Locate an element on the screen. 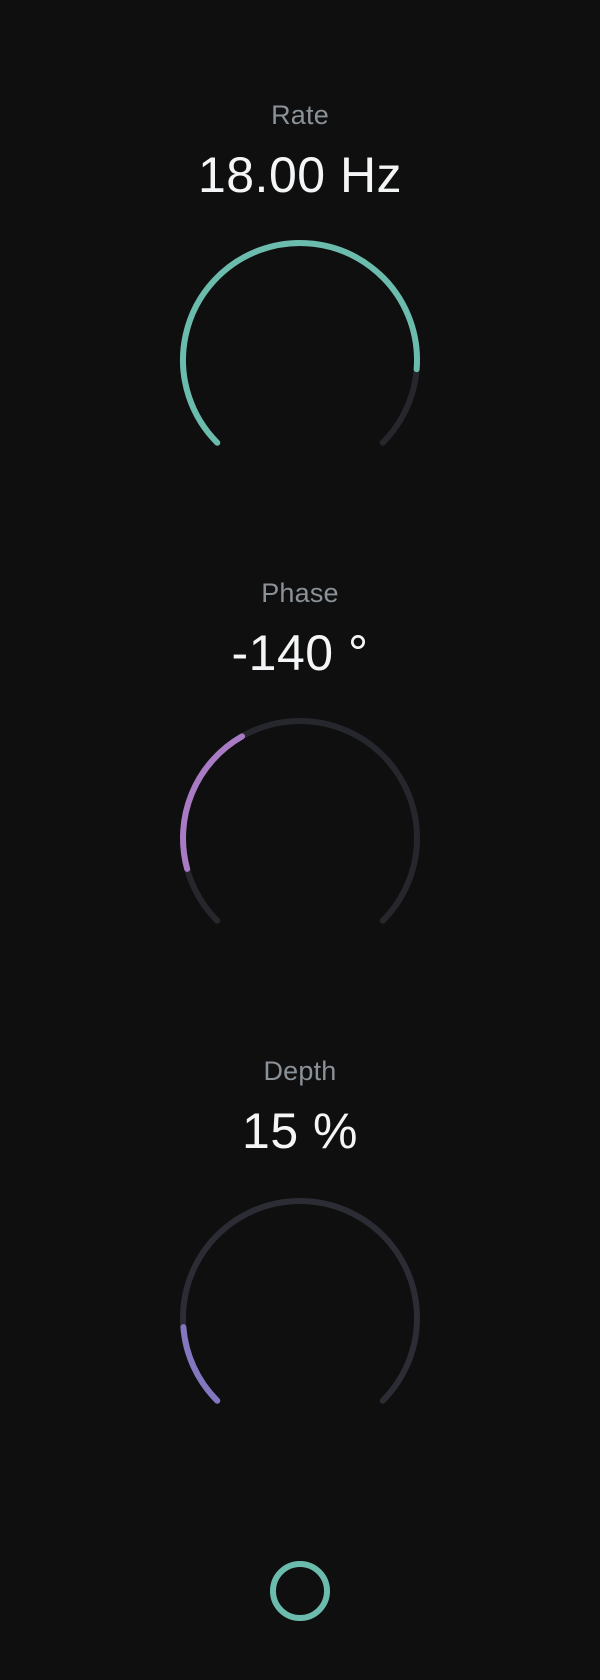 Image resolution: width=600 pixels, height=1680 pixels. phase-knob is located at coordinates (300, 838).